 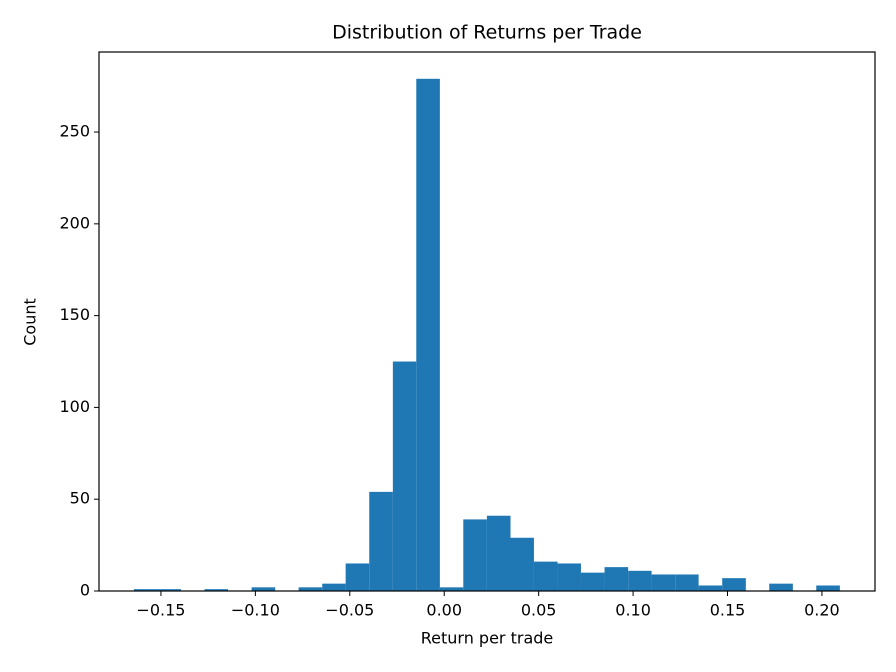 What do you see at coordinates (85, 590) in the screenshot?
I see `y-tick-label: 0` at bounding box center [85, 590].